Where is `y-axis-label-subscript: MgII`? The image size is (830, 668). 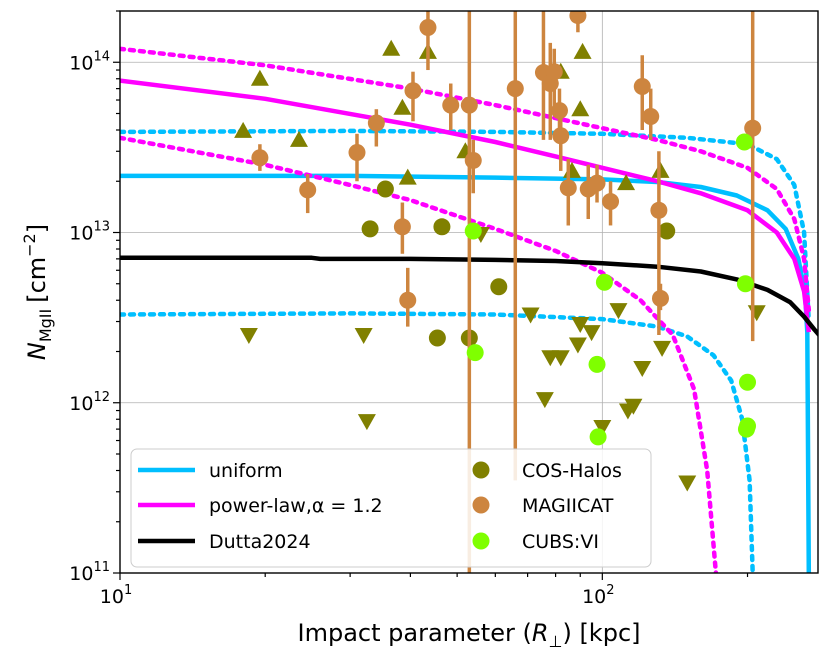 y-axis-label-subscript: MgII is located at coordinates (45, 325).